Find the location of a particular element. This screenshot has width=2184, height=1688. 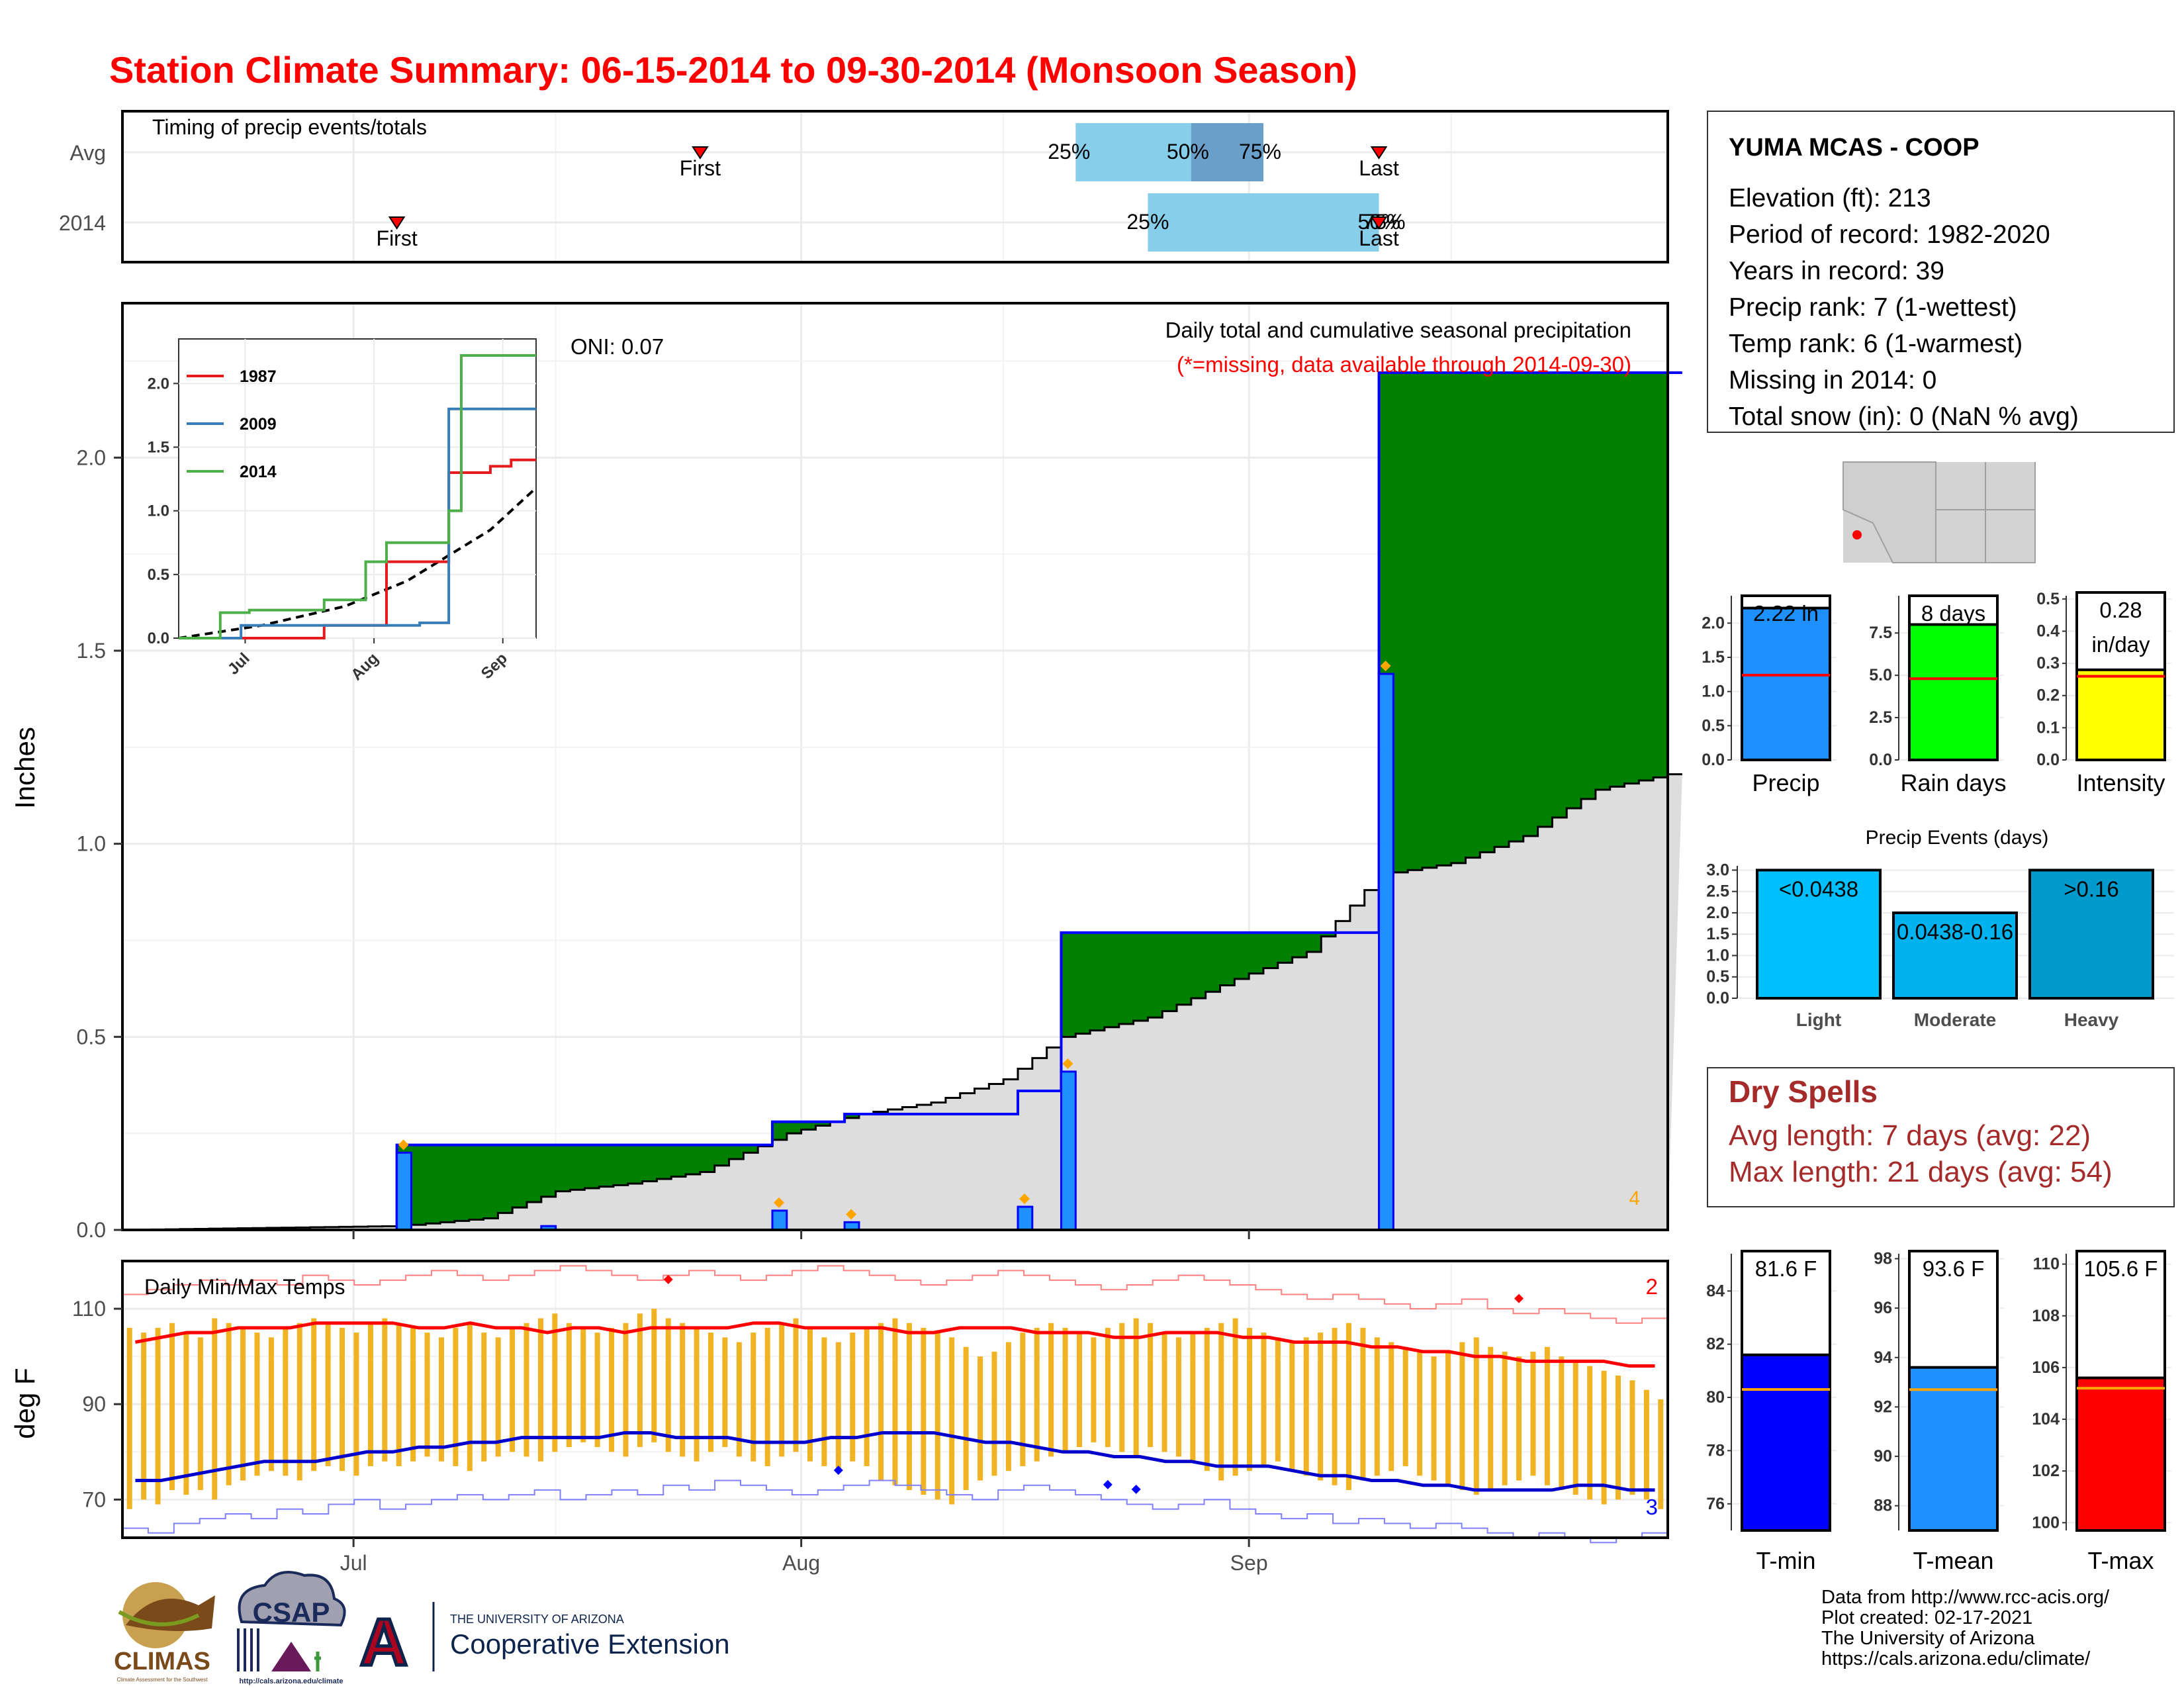

t-mean-bar is located at coordinates (1954, 1449).